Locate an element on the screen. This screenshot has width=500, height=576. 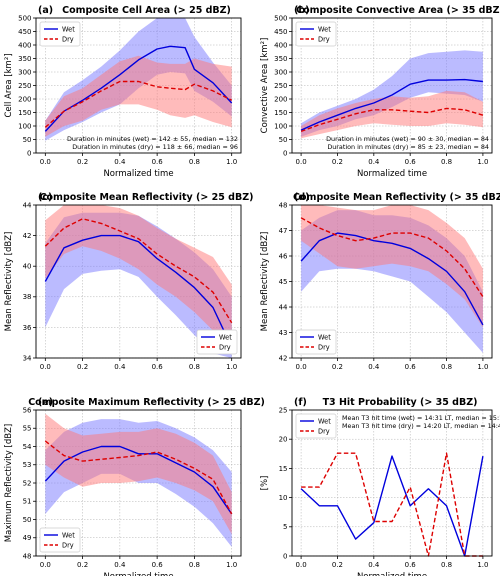
y-tick-label: 500 is located at coordinates (280, 18).